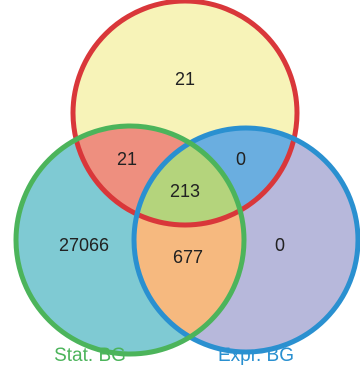 Image resolution: width=360 pixels, height=371 pixels. Describe the element at coordinates (84, 245) in the screenshot. I see `region-count: 27066` at that location.